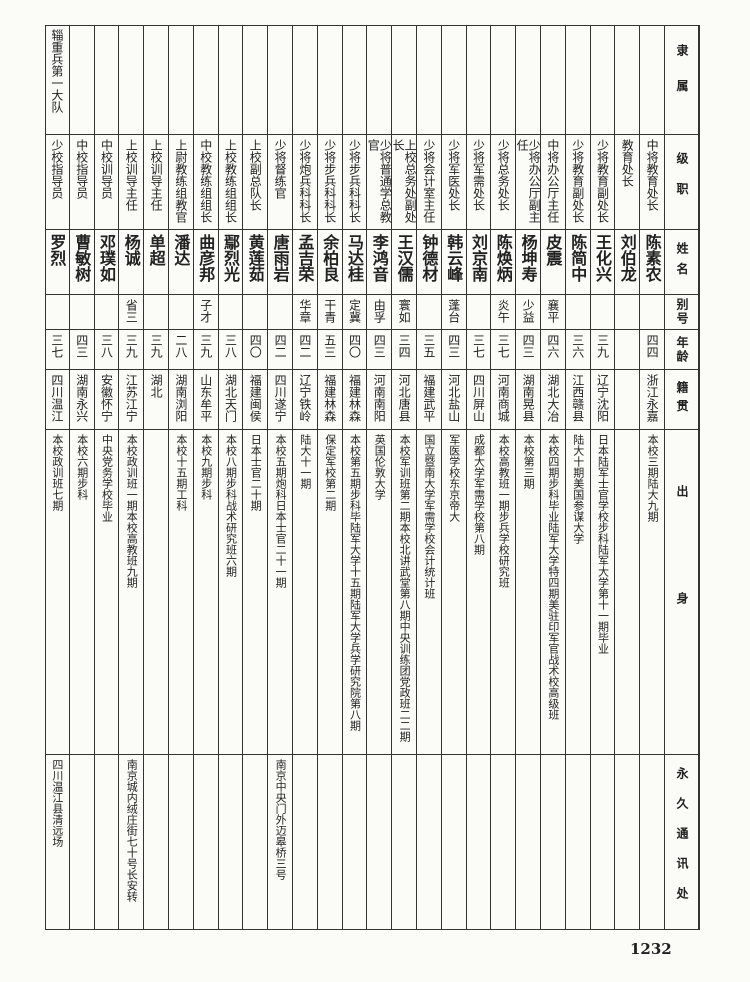 The image size is (750, 982). What do you see at coordinates (578, 350) in the screenshot?
I see `table-cell: 三六` at bounding box center [578, 350].